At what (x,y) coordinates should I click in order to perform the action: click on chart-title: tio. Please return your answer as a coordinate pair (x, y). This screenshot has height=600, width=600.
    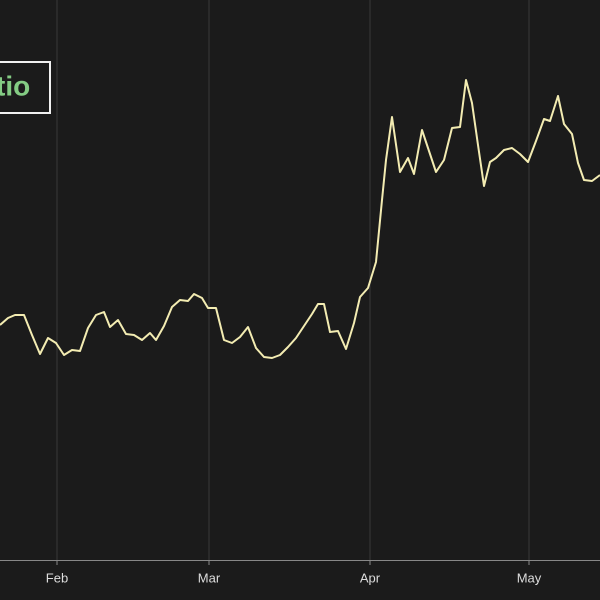
    Looking at the image, I should click on (15, 85).